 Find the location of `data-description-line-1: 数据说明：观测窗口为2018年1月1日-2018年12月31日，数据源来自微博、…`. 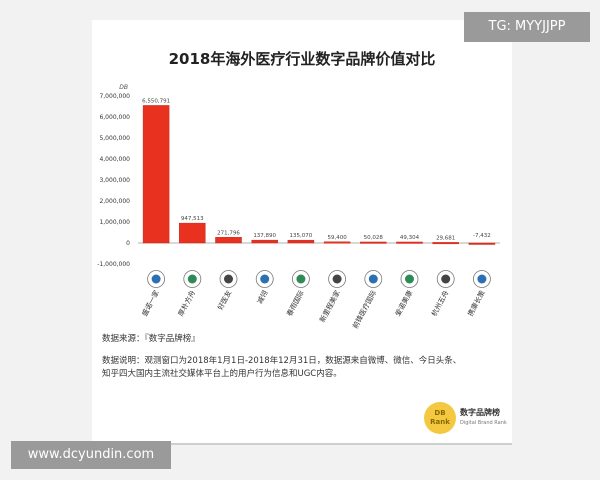

data-description-line-1: 数据说明：观测窗口为2018年1月1日-2018年12月31日，数据源来自微博、… is located at coordinates (282, 361).